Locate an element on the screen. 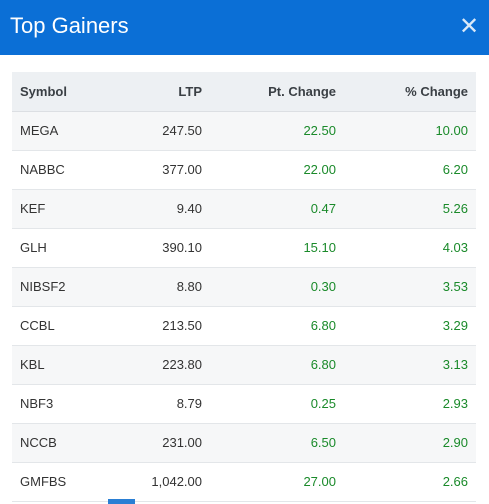 The width and height of the screenshot is (489, 504). table-row: KBL 223.80 6.80 3.13 is located at coordinates (244, 365).